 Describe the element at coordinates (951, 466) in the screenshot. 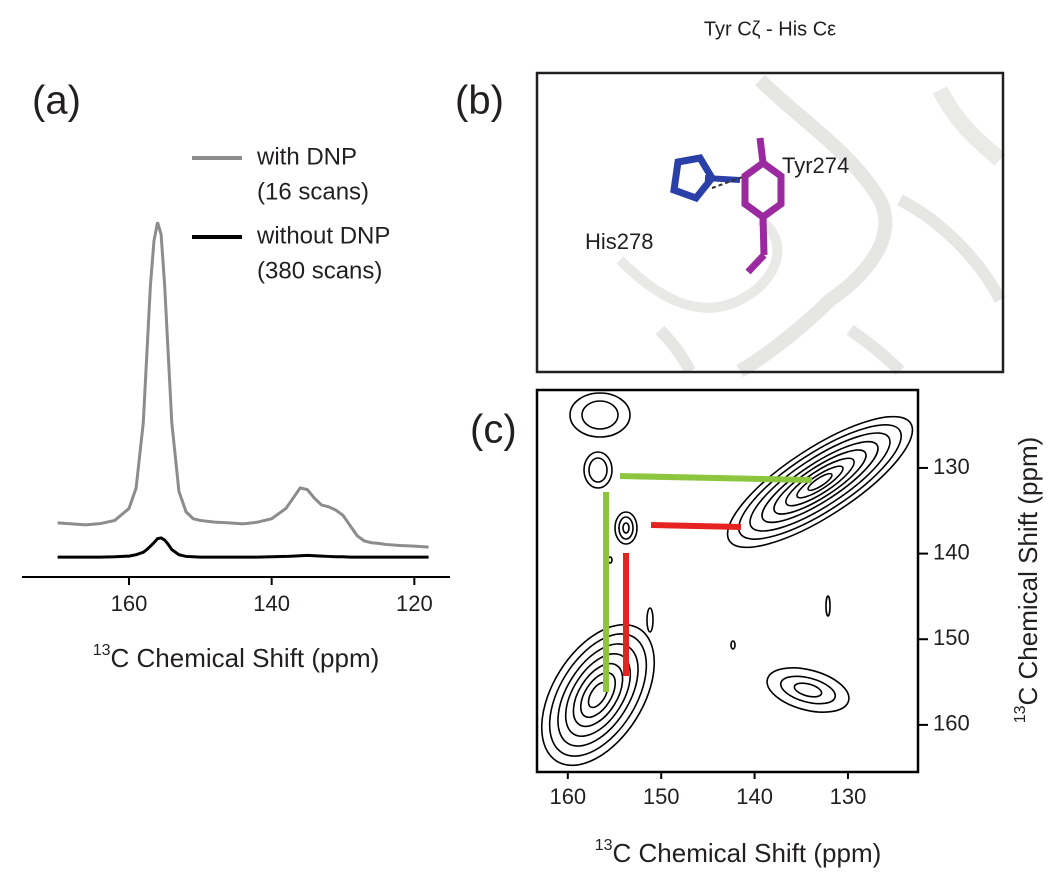

I see `y-tick-label: 130` at that location.